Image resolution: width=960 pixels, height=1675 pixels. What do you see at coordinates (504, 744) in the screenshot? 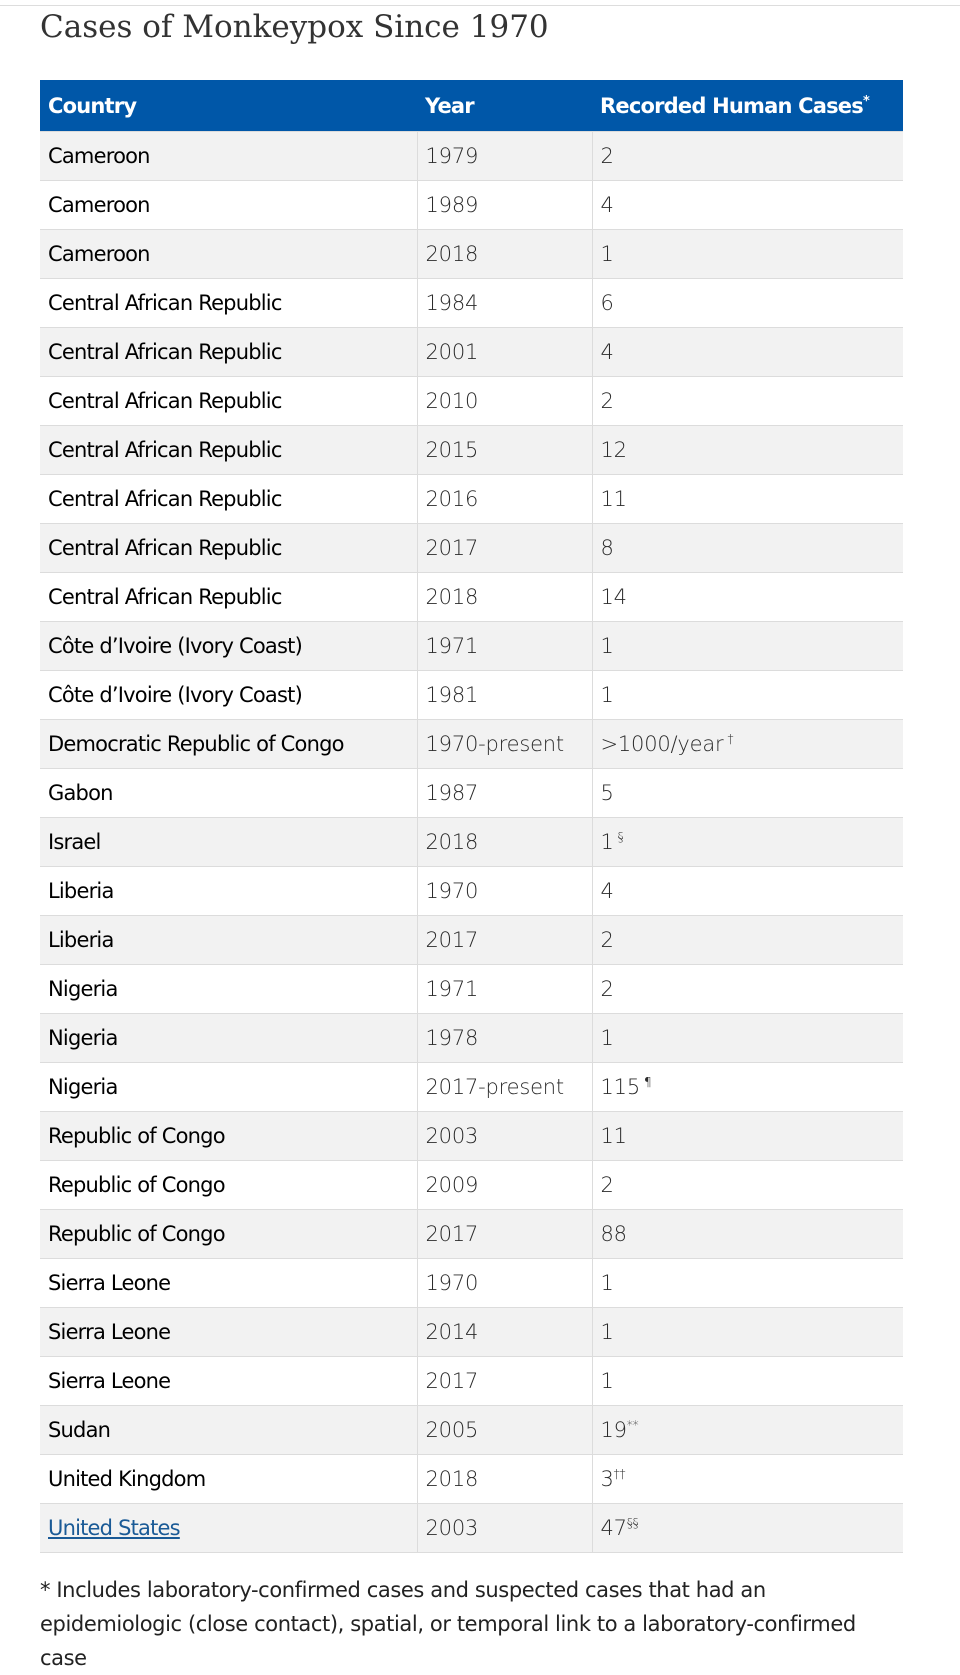
I see `cell-year: 1970-present` at bounding box center [504, 744].